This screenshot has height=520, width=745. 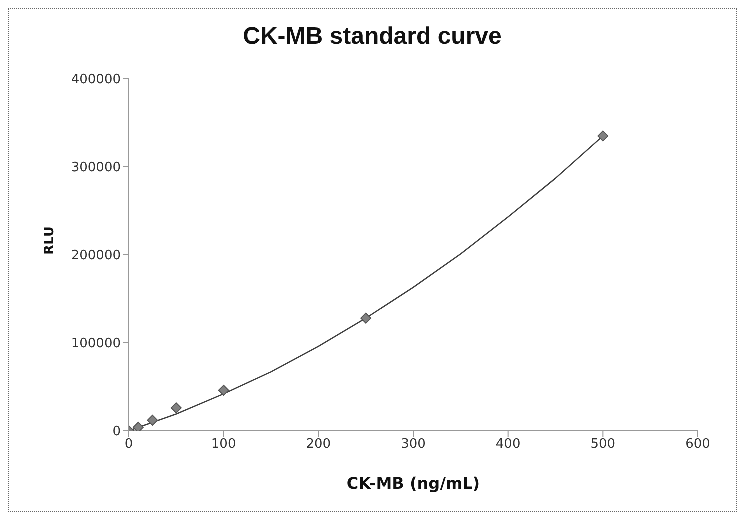 What do you see at coordinates (223, 444) in the screenshot?
I see `x-tick-label: 100` at bounding box center [223, 444].